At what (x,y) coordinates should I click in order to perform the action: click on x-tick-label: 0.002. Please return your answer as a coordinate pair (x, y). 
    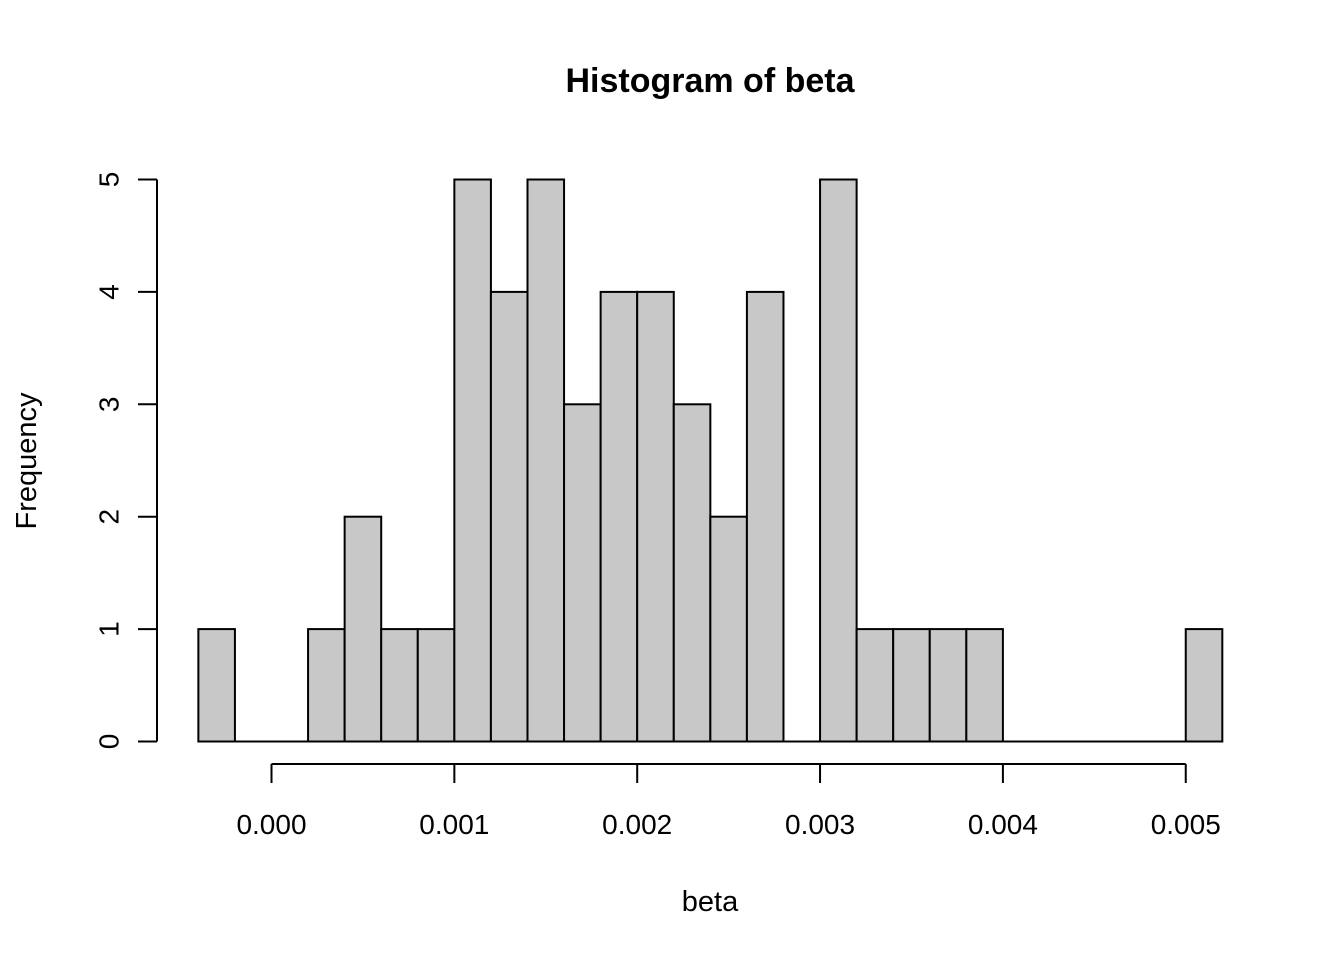
    Looking at the image, I should click on (637, 824).